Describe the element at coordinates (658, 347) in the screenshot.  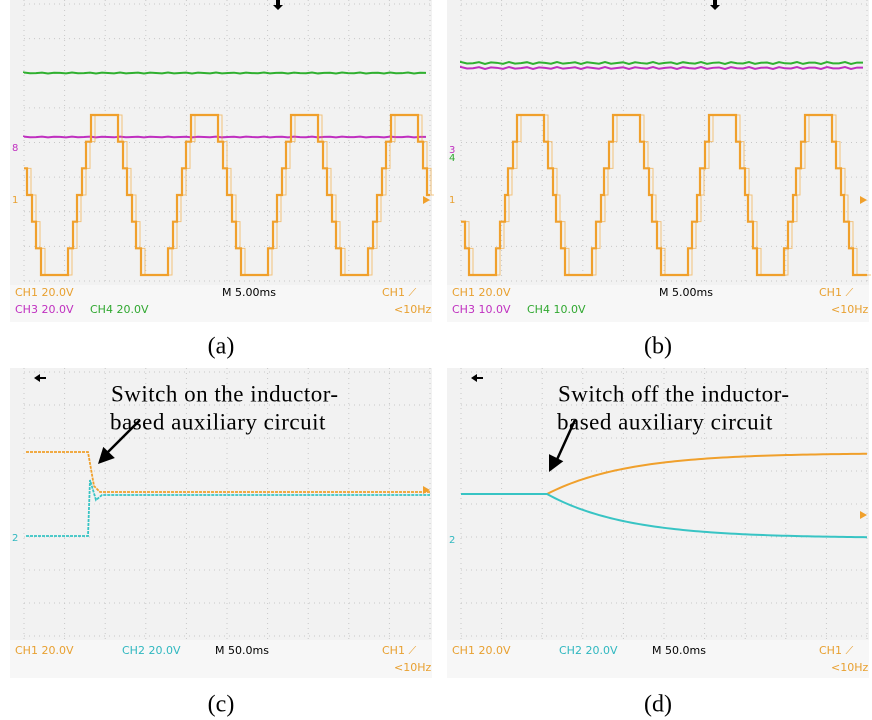
I see `panel-caption: (b)` at that location.